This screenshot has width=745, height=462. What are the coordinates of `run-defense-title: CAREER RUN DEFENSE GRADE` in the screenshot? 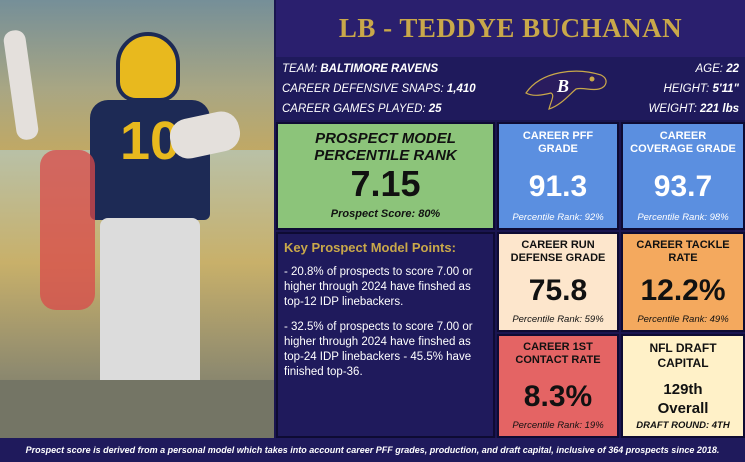 It's located at (558, 251).